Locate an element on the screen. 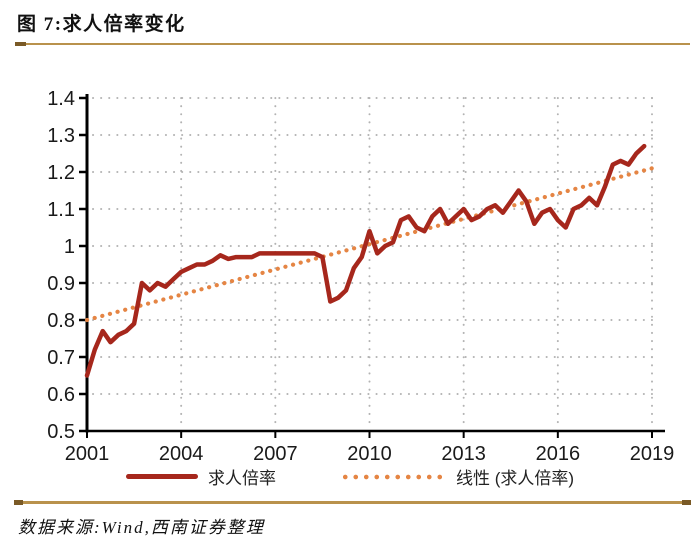  svg-text: 0.9 is located at coordinates (61, 284).